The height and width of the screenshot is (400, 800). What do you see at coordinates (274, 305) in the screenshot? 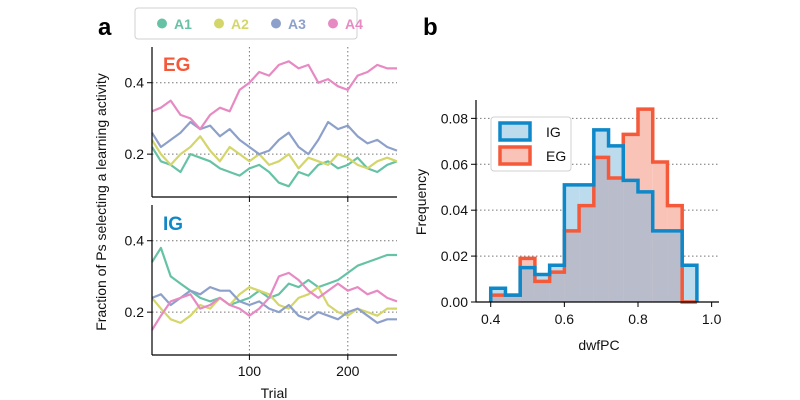
I see `panel-a-bottom-series-a3` at bounding box center [274, 305].